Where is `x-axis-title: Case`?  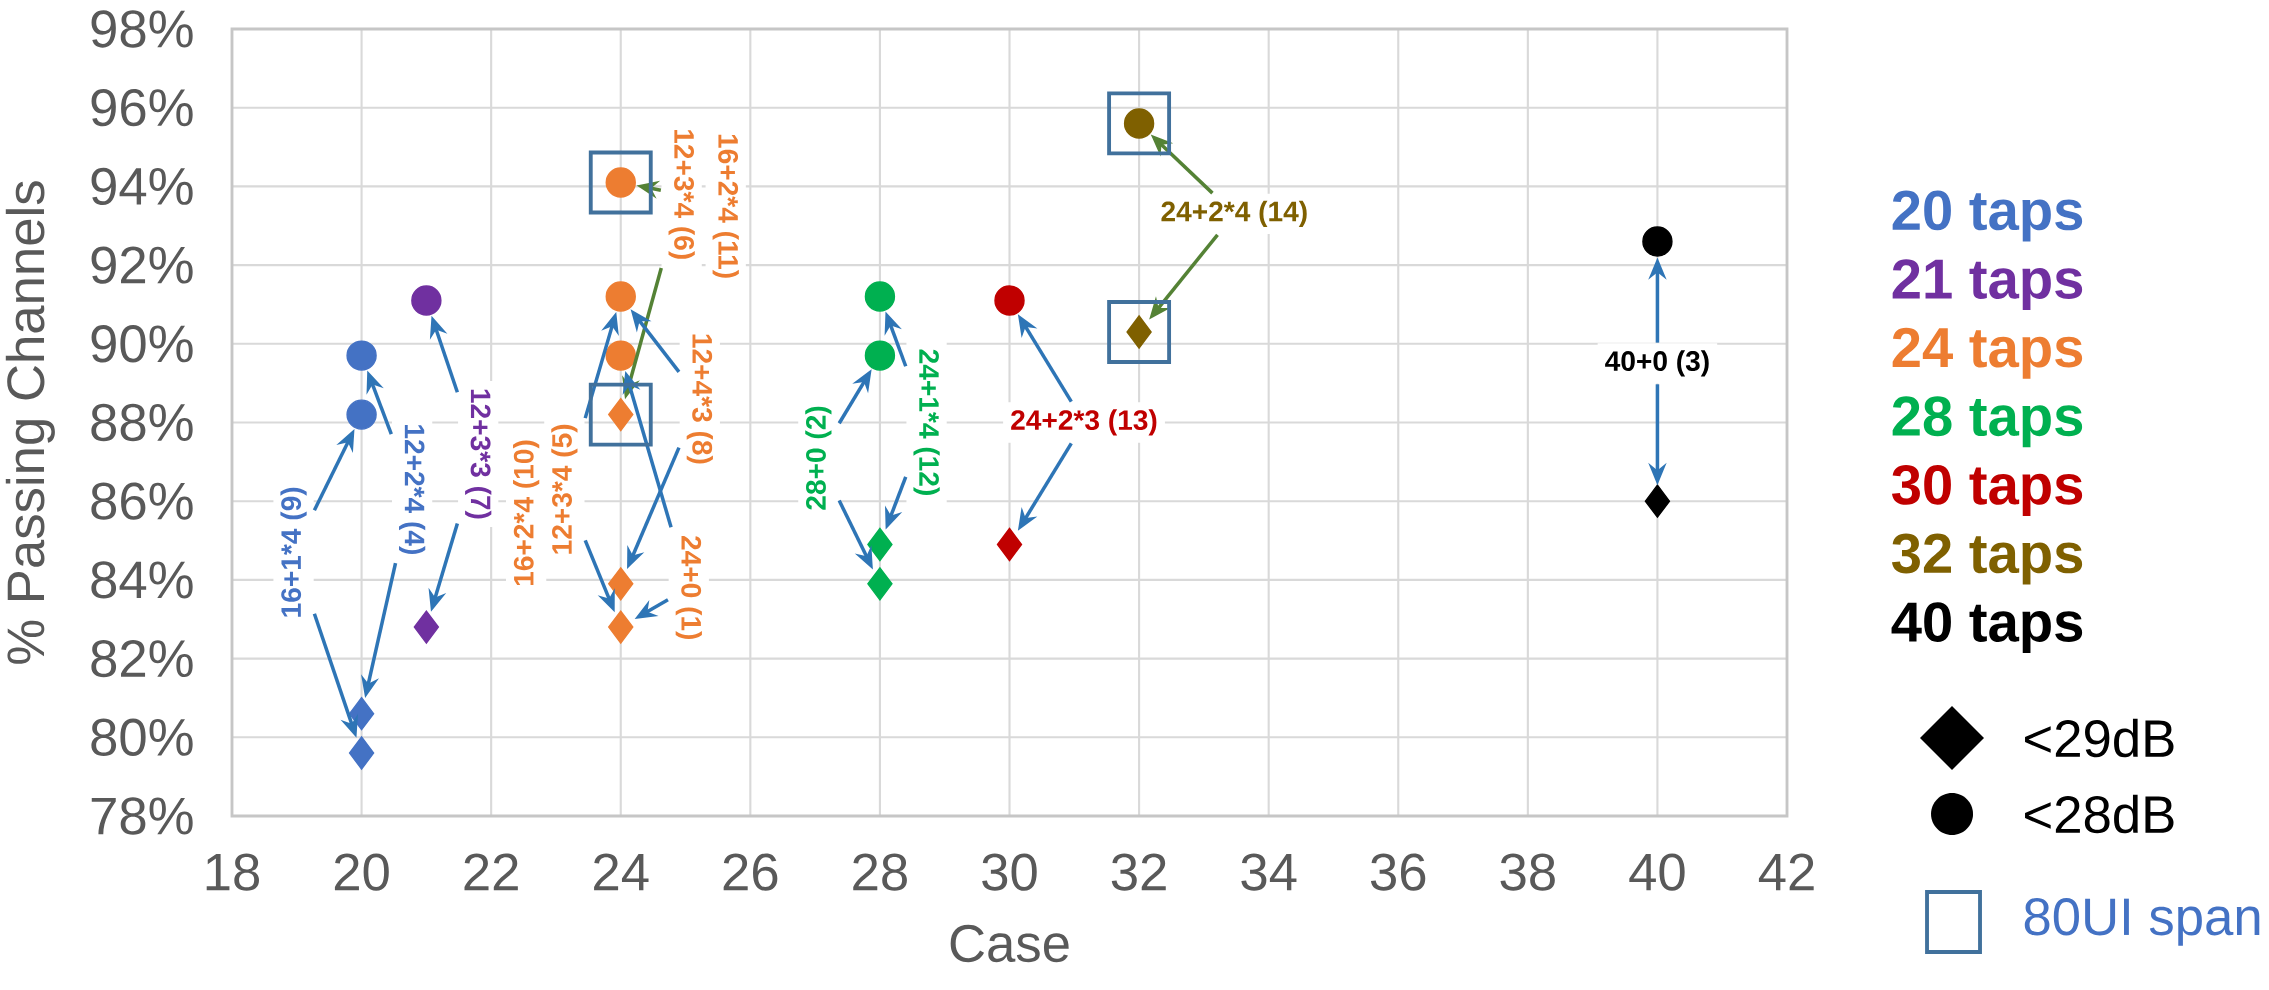
x-axis-title: Case is located at coordinates (1009, 943).